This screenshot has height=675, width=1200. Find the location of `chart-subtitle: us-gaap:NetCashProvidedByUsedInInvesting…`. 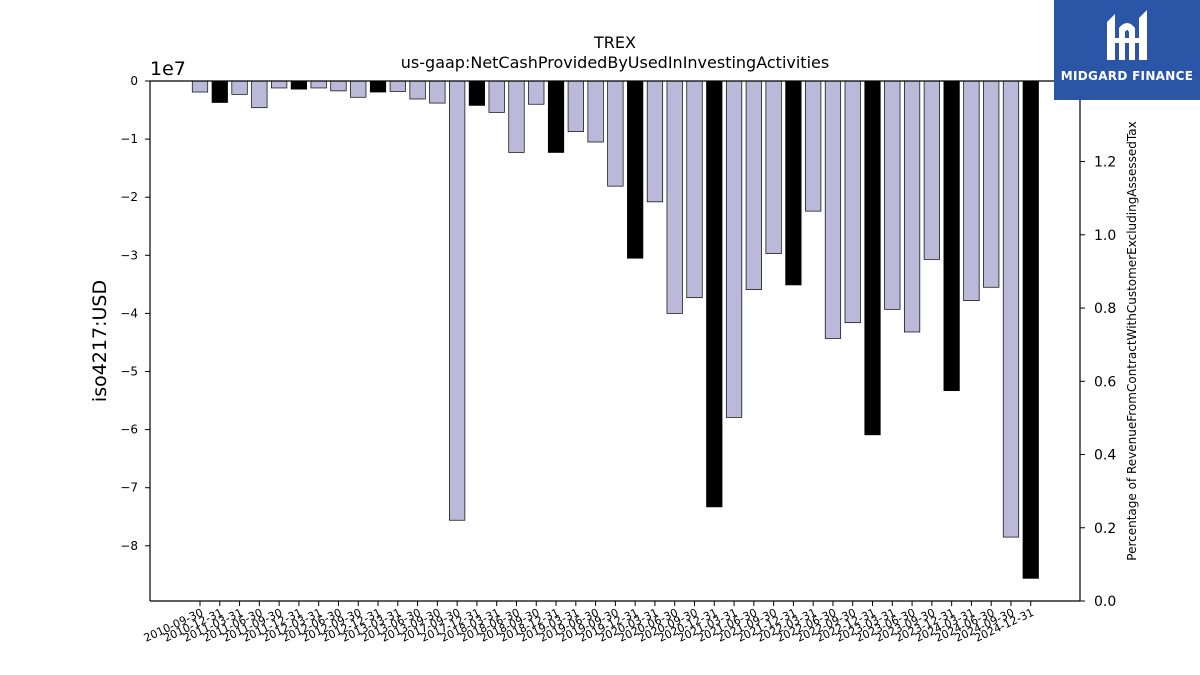

chart-subtitle: us-gaap:NetCashProvidedByUsedInInvesting… is located at coordinates (615, 62).